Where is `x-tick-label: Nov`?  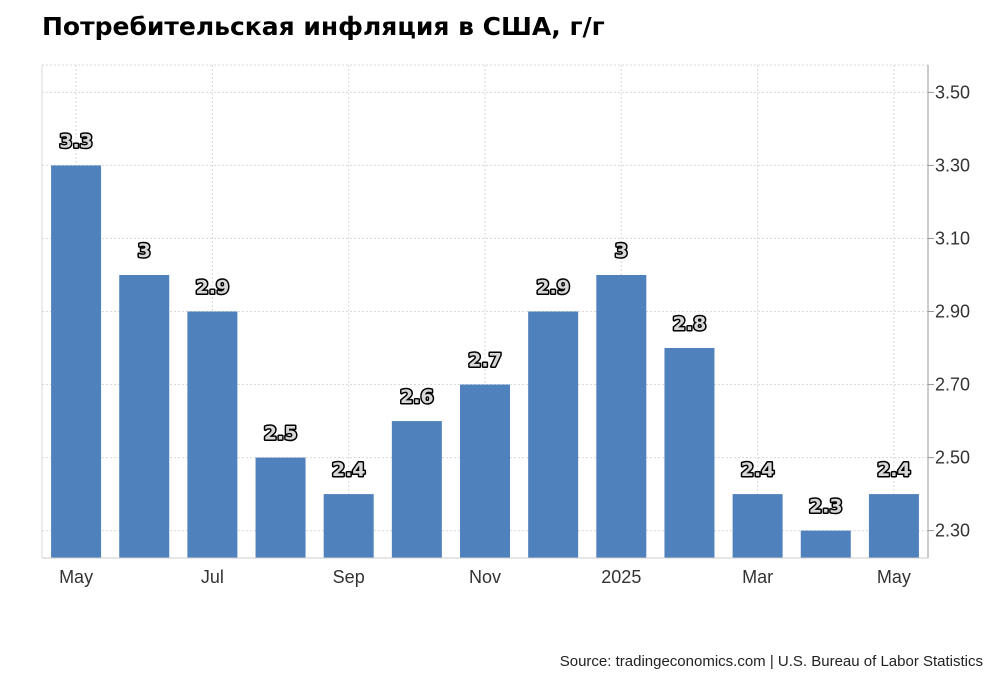 x-tick-label: Nov is located at coordinates (485, 577).